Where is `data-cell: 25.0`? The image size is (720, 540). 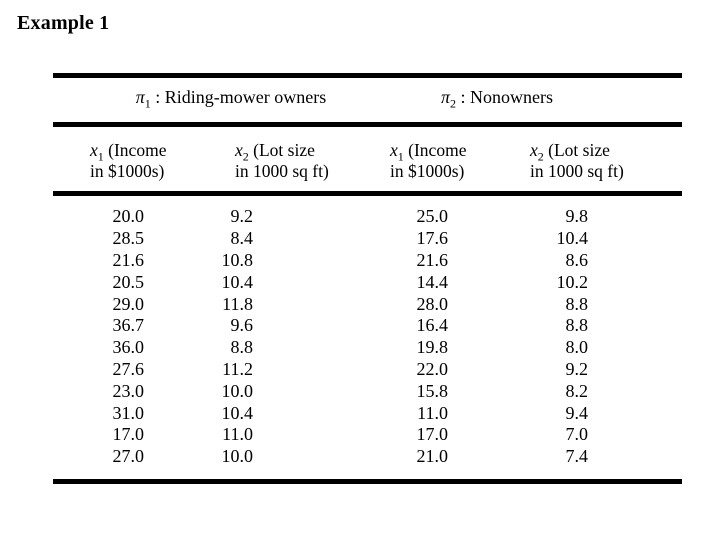 data-cell: 25.0 is located at coordinates (432, 216).